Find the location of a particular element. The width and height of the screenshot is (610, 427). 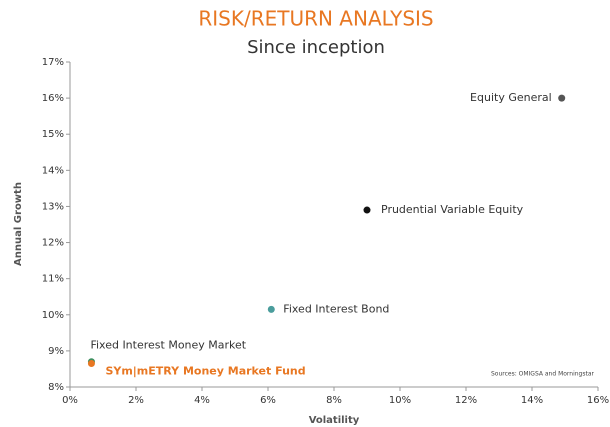

x-tick-label: 10% is located at coordinates (400, 400).